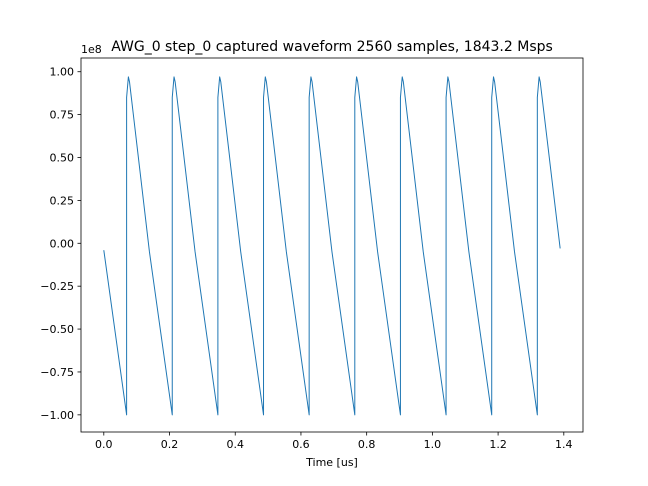 The height and width of the screenshot is (486, 648). What do you see at coordinates (57, 372) in the screenshot?
I see `y-tick-label: −0.75` at bounding box center [57, 372].